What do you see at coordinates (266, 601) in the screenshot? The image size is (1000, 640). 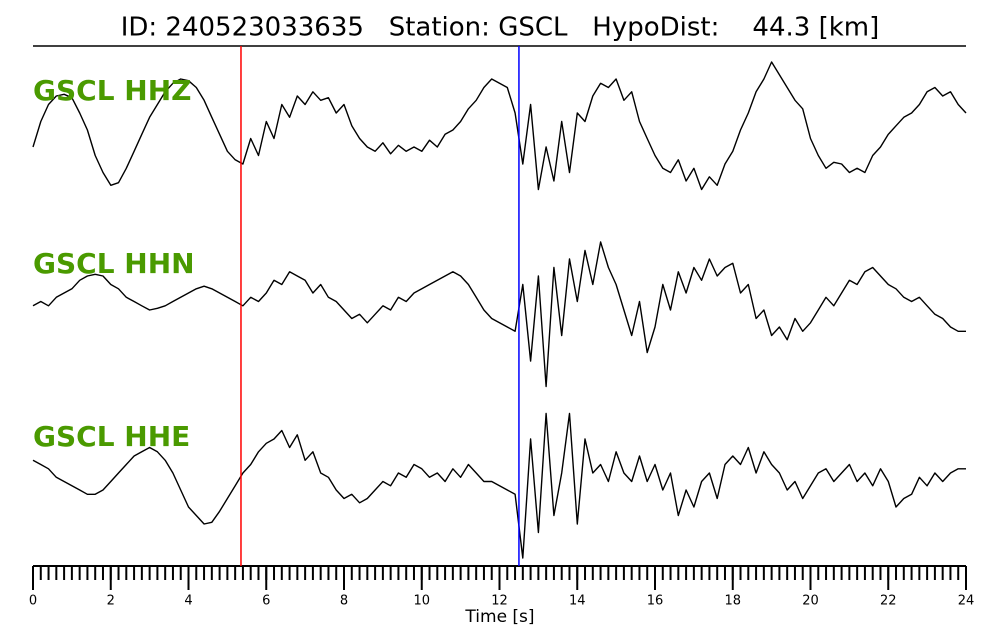 I see `x-tick-label: 6` at bounding box center [266, 601].